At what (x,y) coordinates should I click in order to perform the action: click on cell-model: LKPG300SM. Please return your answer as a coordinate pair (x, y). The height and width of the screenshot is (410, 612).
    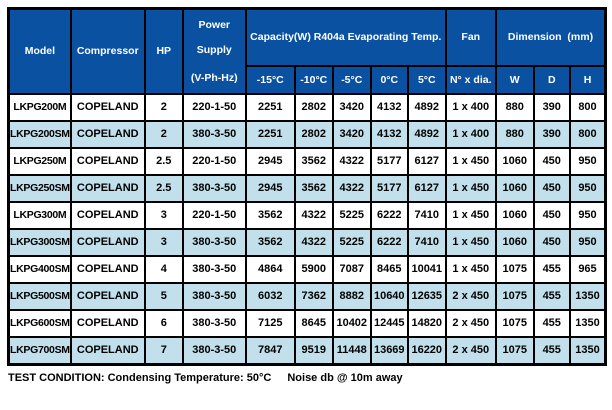
    Looking at the image, I should click on (39, 242).